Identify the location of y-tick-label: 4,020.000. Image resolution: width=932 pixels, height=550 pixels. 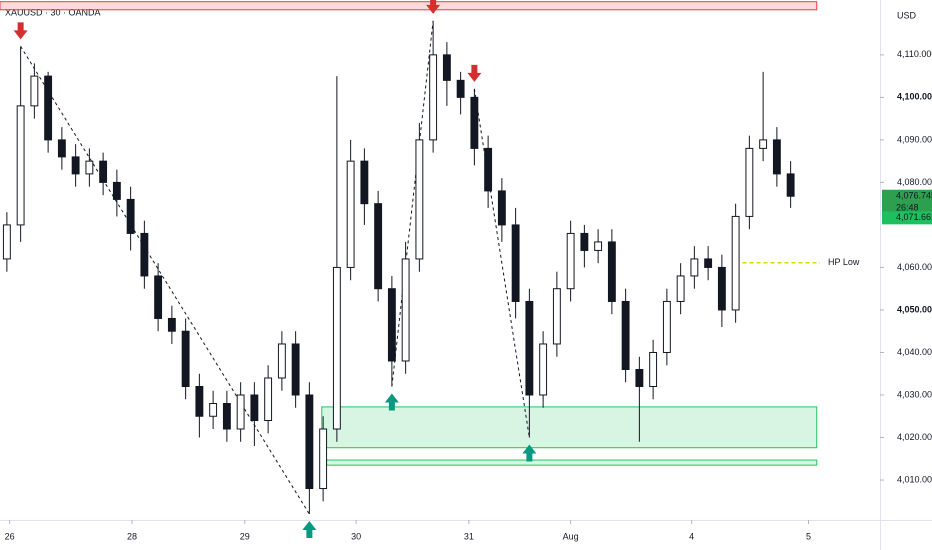
(914, 437).